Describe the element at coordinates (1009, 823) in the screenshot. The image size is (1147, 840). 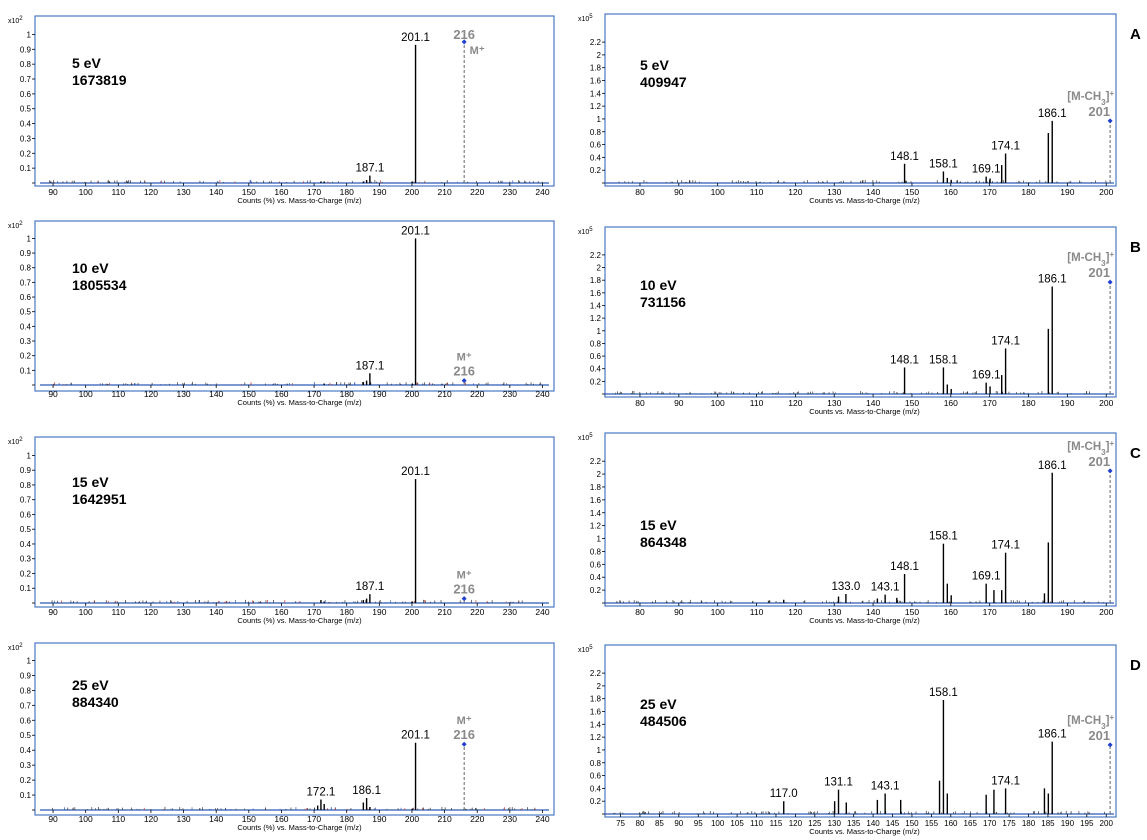
I see `x-tick-label: 175` at that location.